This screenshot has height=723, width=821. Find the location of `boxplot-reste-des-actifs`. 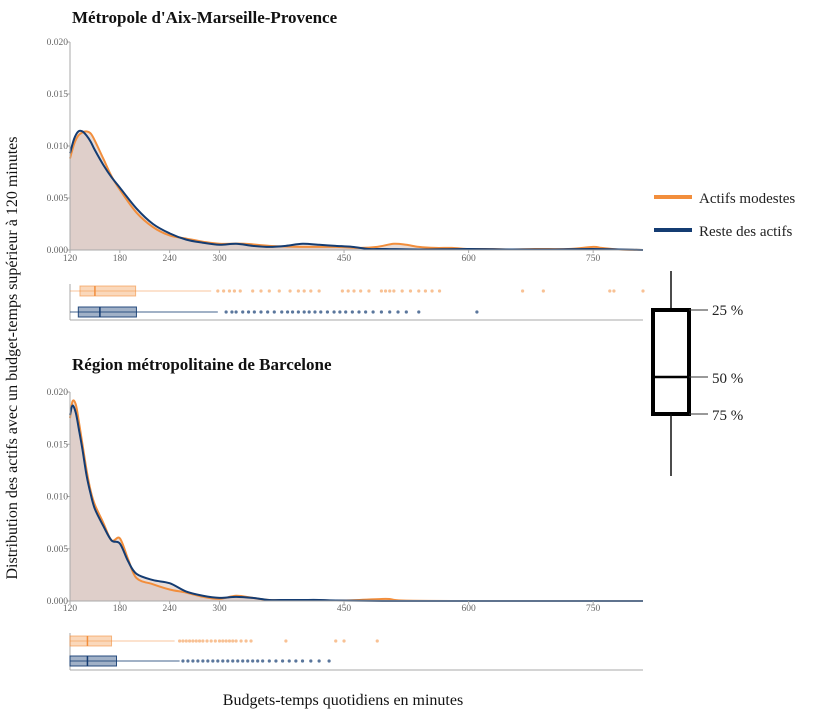

boxplot-reste-des-actifs is located at coordinates (274, 312).